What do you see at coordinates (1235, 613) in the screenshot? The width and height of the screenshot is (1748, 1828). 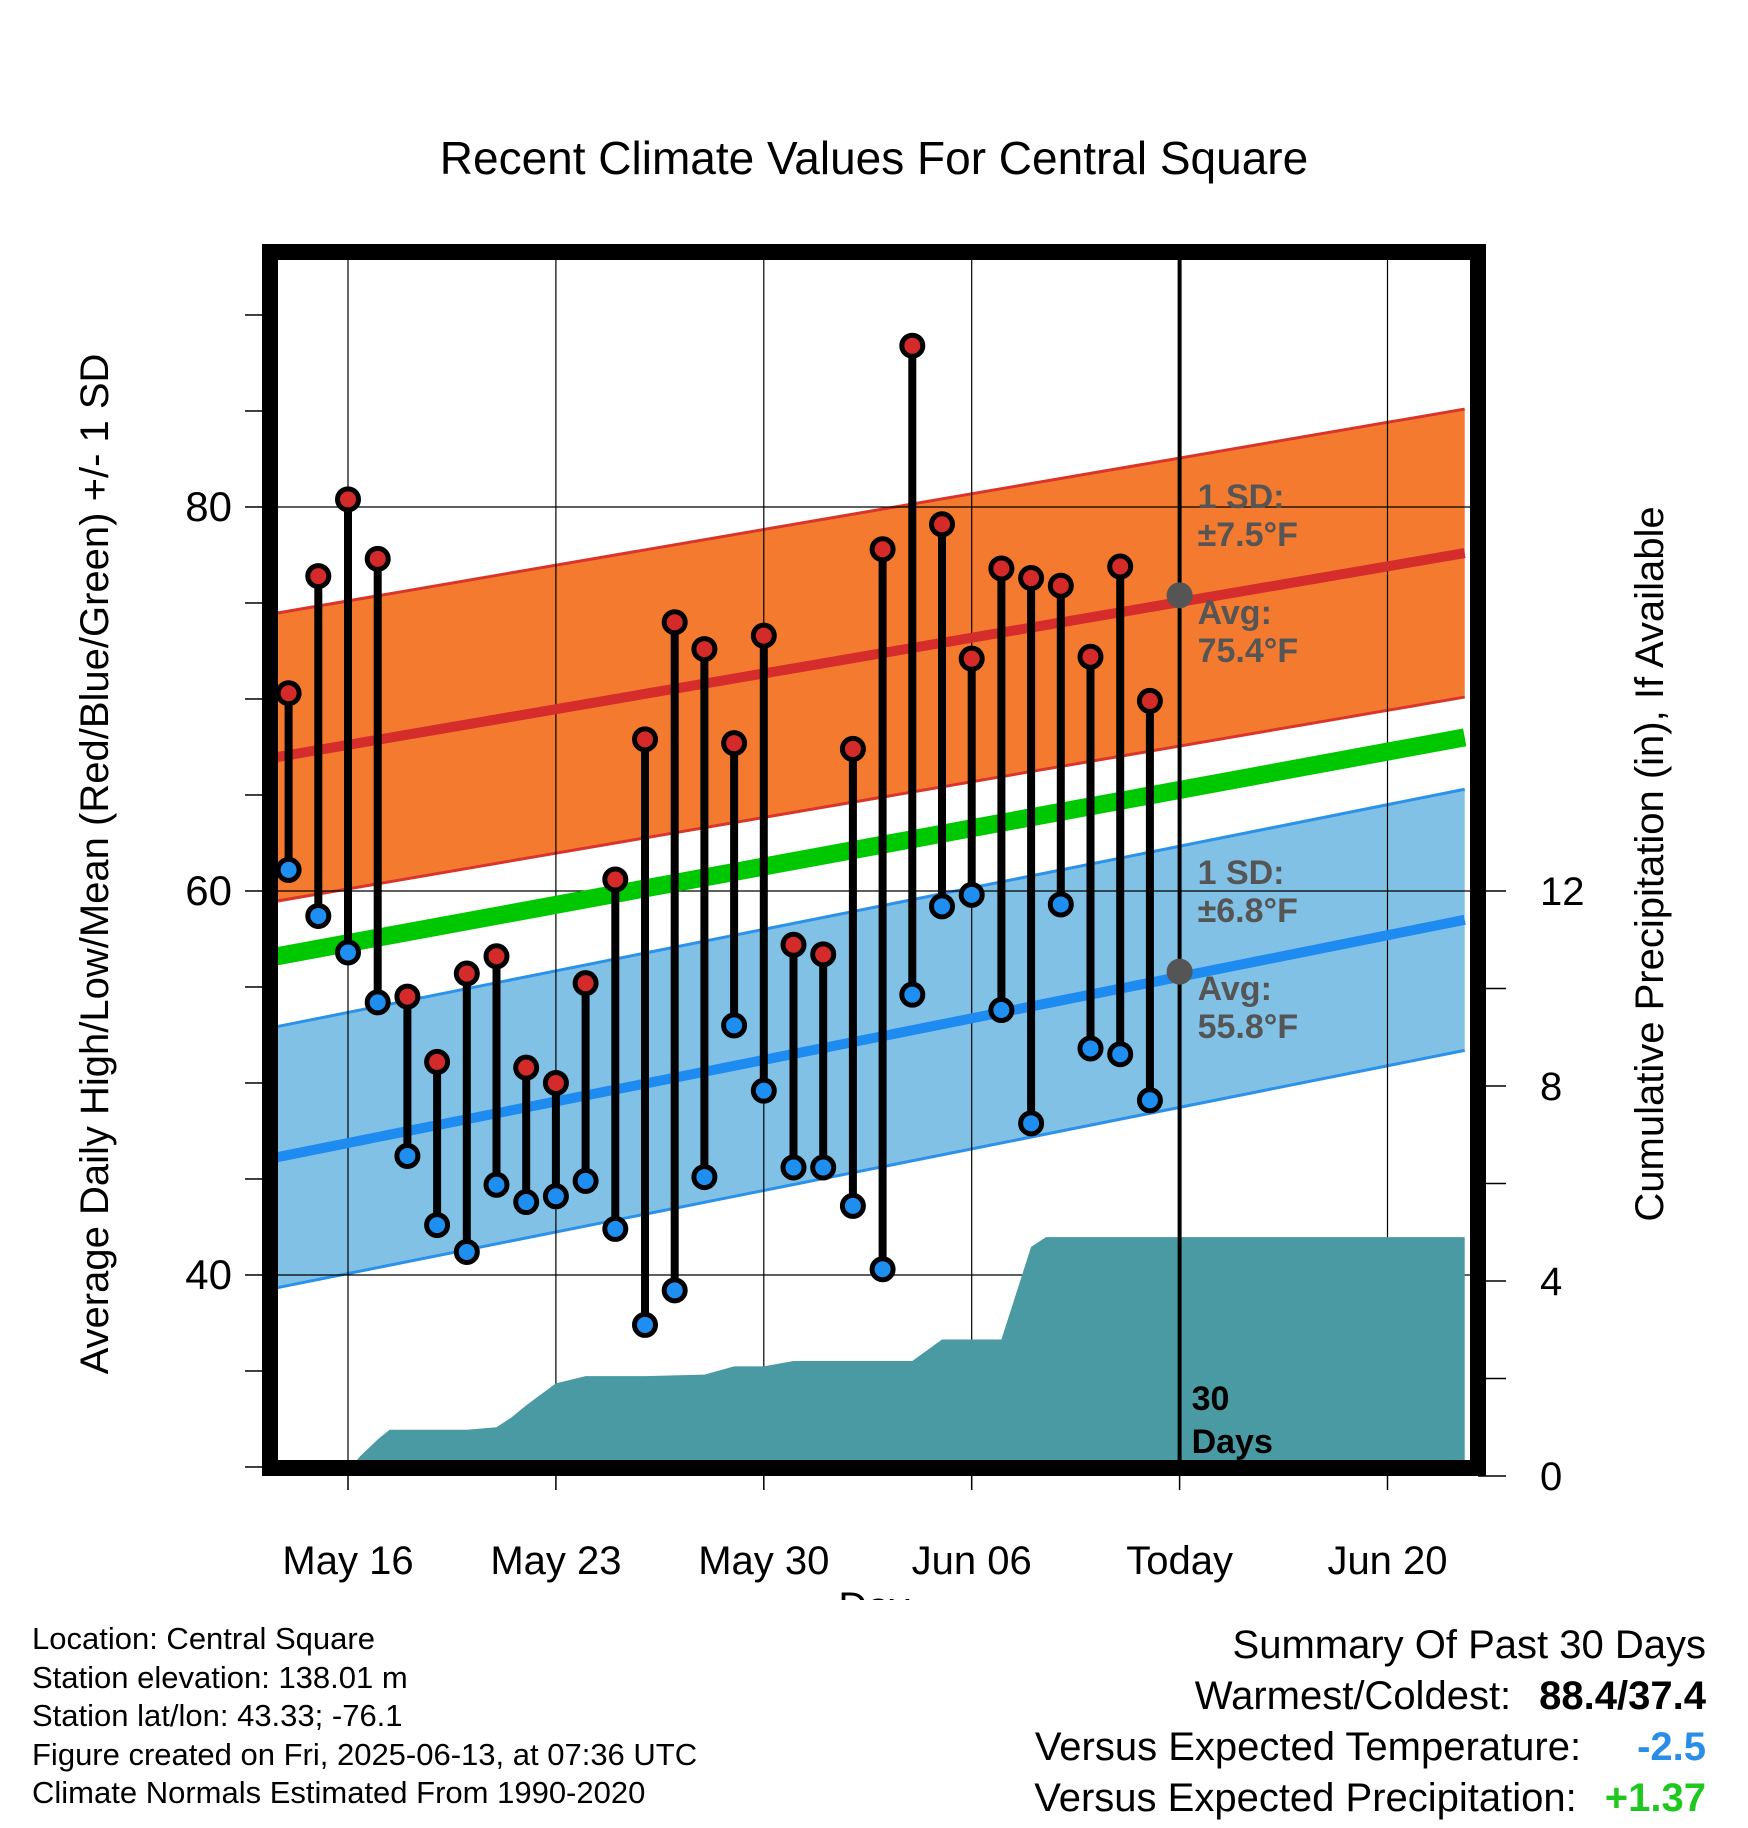 I see `high-avg-label: Avg:` at bounding box center [1235, 613].